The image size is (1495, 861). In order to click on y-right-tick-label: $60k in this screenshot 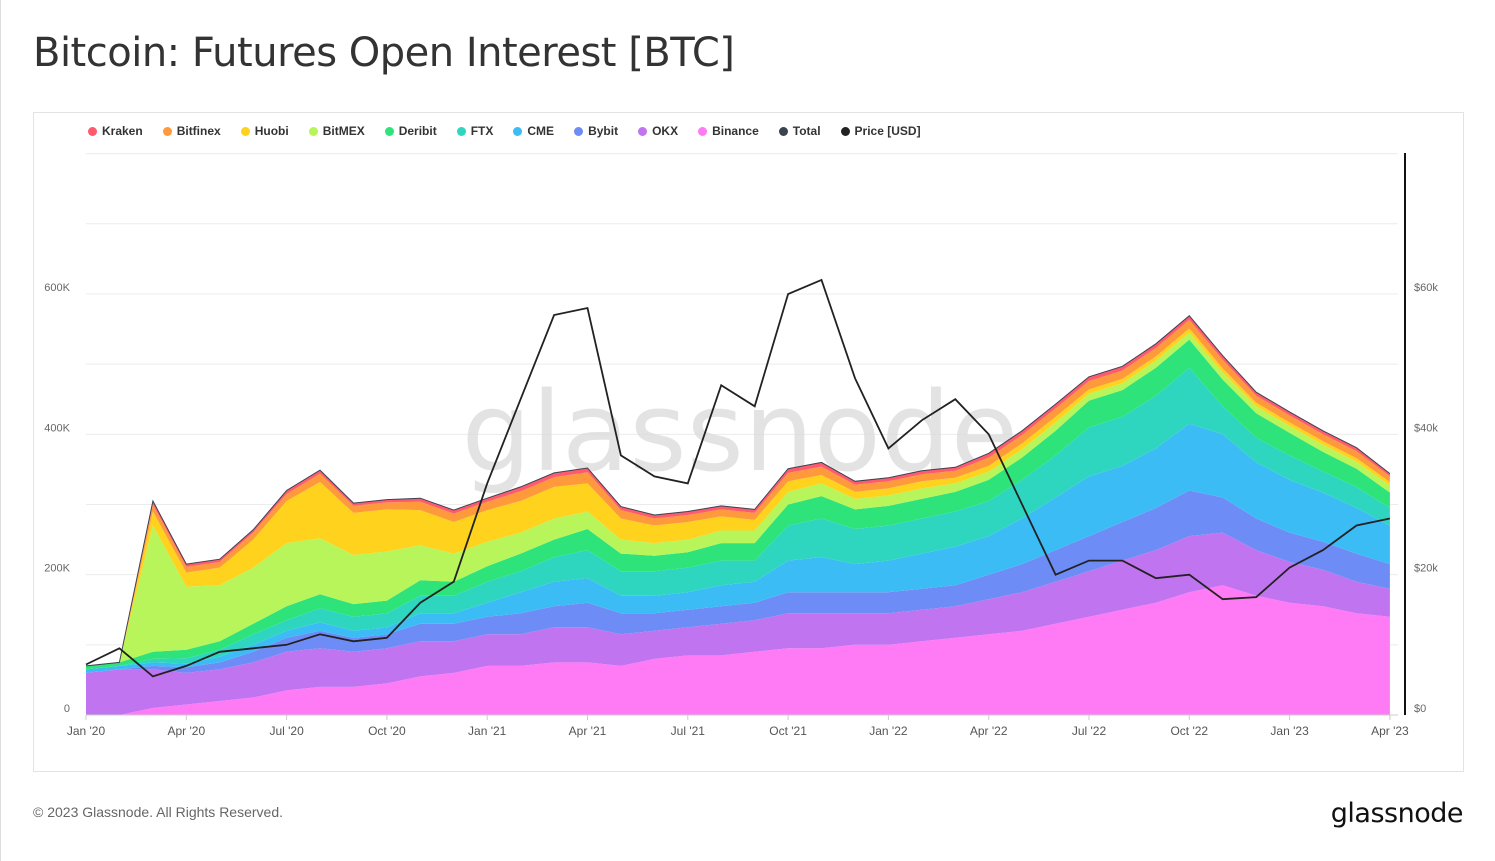, I will do `click(1426, 288)`.